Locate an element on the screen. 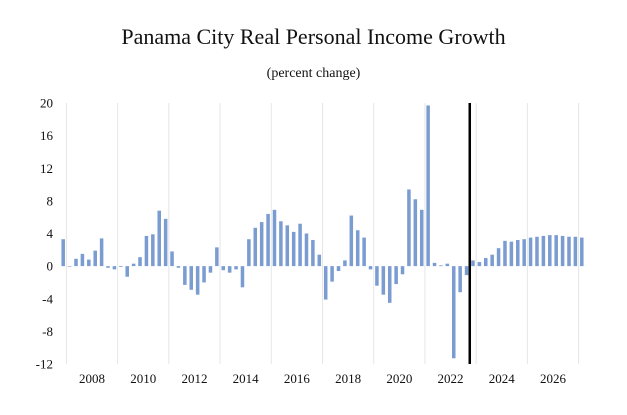  x-tick-label: 2024 is located at coordinates (502, 378).